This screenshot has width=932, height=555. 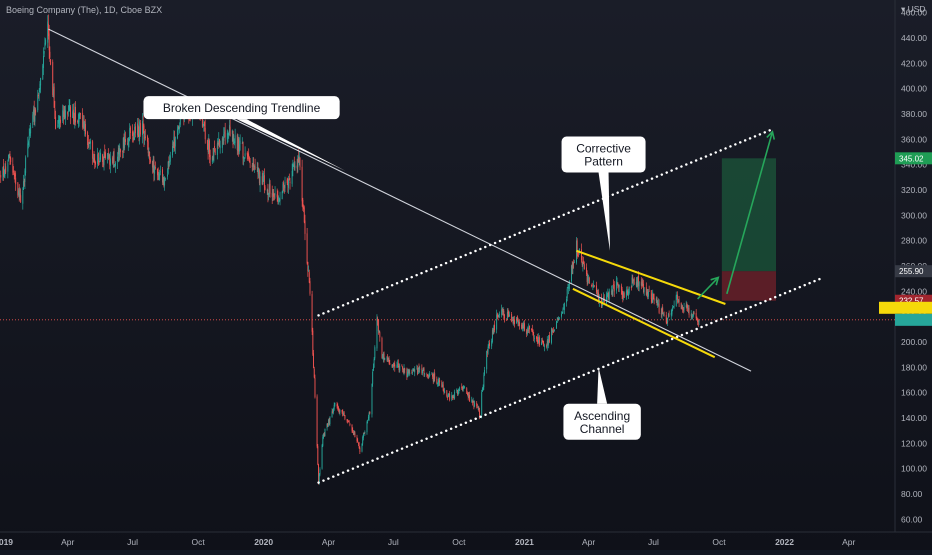 I want to click on x-tick-label: Jul, so click(x=653, y=542).